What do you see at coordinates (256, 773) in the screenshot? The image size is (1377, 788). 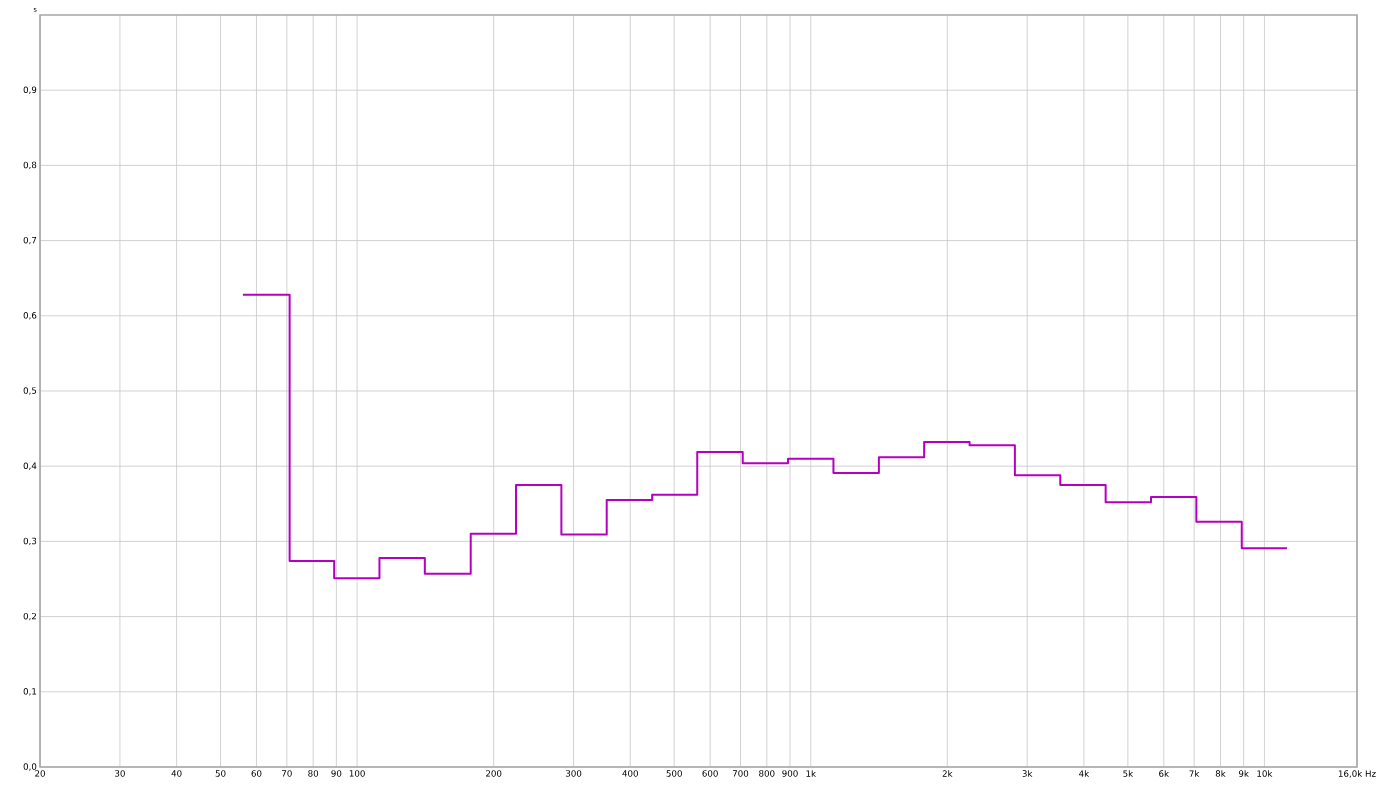 I see `x-tick-label: 60` at bounding box center [256, 773].